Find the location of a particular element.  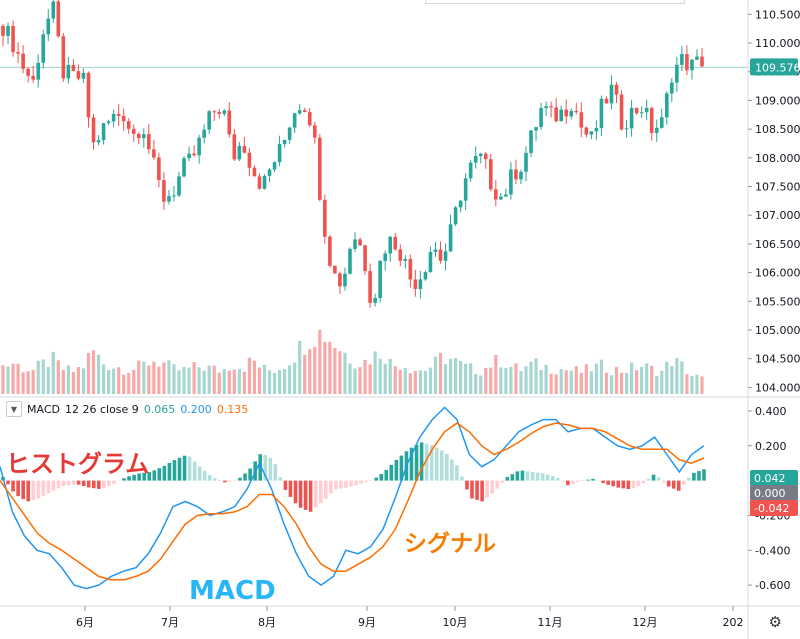

macd-legend: ▼ MACD 12 26 close 9 0.065 0.200 0.135 is located at coordinates (127, 409).